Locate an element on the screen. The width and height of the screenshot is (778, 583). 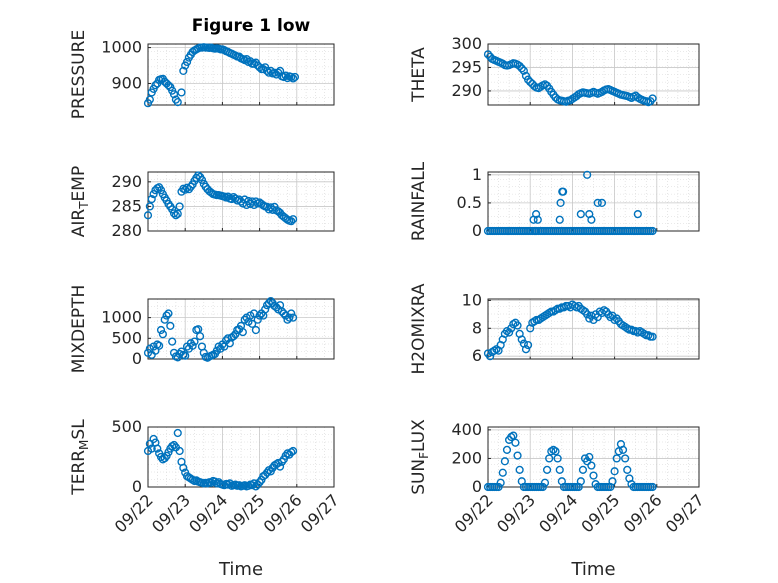
figure-title: Figure 1 low is located at coordinates (251, 26).